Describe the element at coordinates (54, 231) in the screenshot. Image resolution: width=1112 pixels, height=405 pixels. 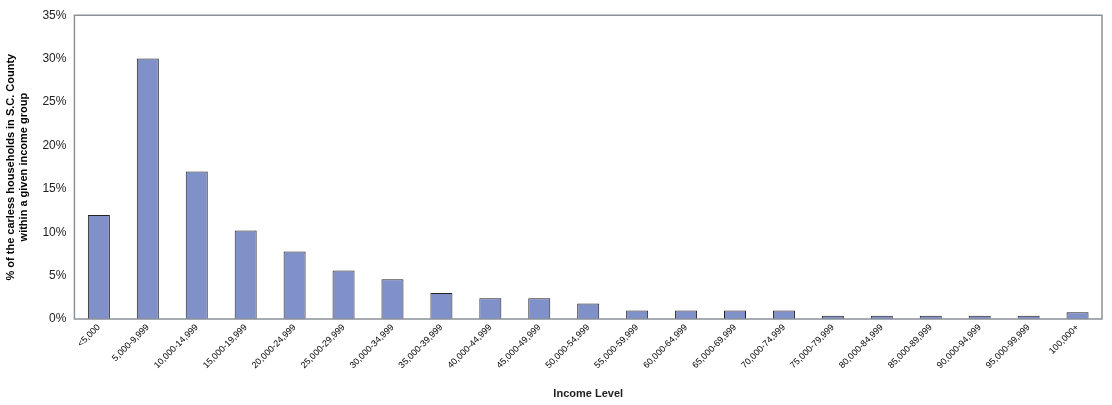
I see `y-tick-label: 10%` at that location.